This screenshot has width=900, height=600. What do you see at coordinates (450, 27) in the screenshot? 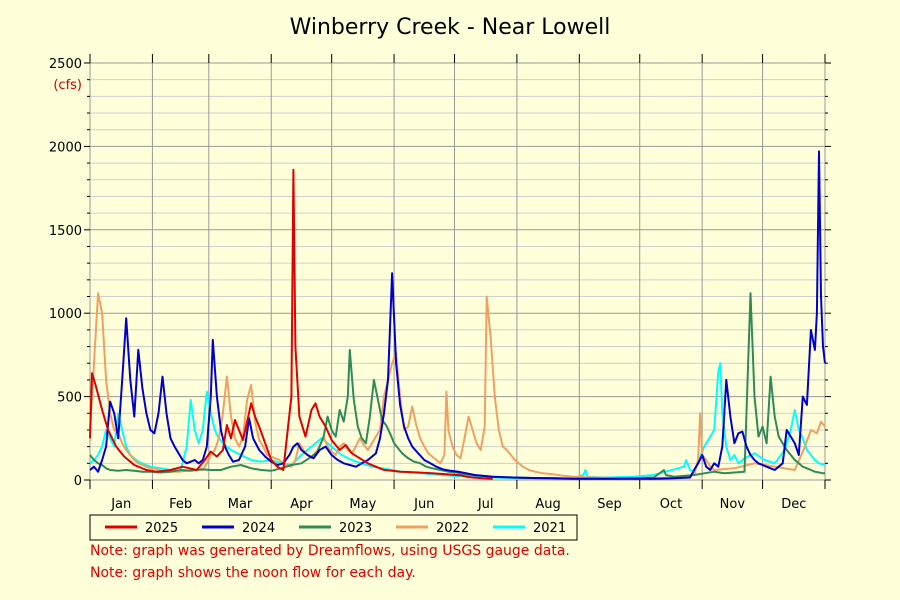
I see `chart-title: Winberry Creek - Near Lowell` at bounding box center [450, 27].